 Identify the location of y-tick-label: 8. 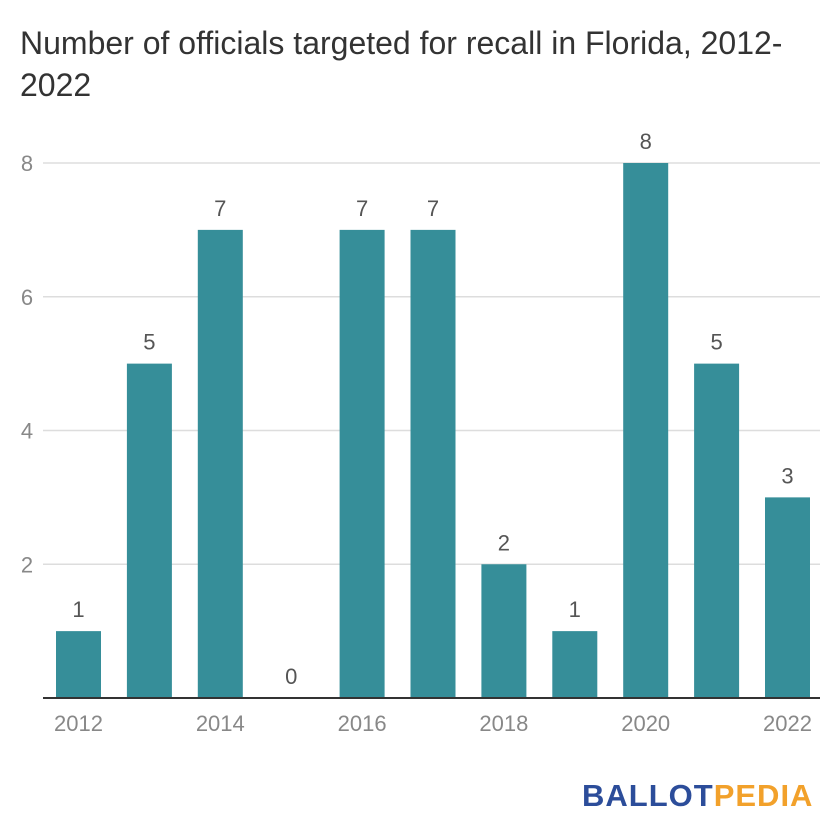
(27, 163).